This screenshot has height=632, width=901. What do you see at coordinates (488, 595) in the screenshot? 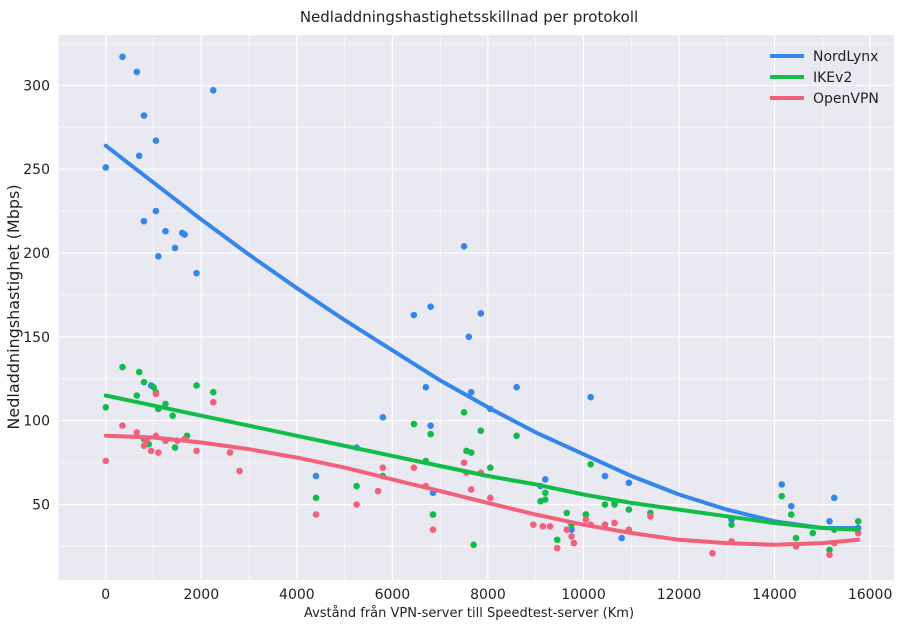
I see `x-tick-label: 8000` at bounding box center [488, 595].